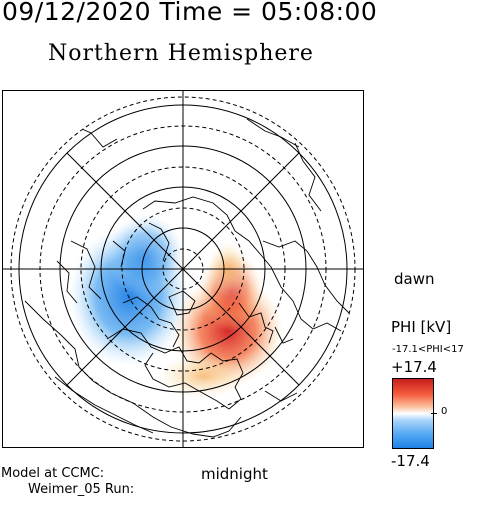 This screenshot has width=484, height=508. What do you see at coordinates (444, 411) in the screenshot?
I see `colorbar-zero-label: 0` at bounding box center [444, 411].